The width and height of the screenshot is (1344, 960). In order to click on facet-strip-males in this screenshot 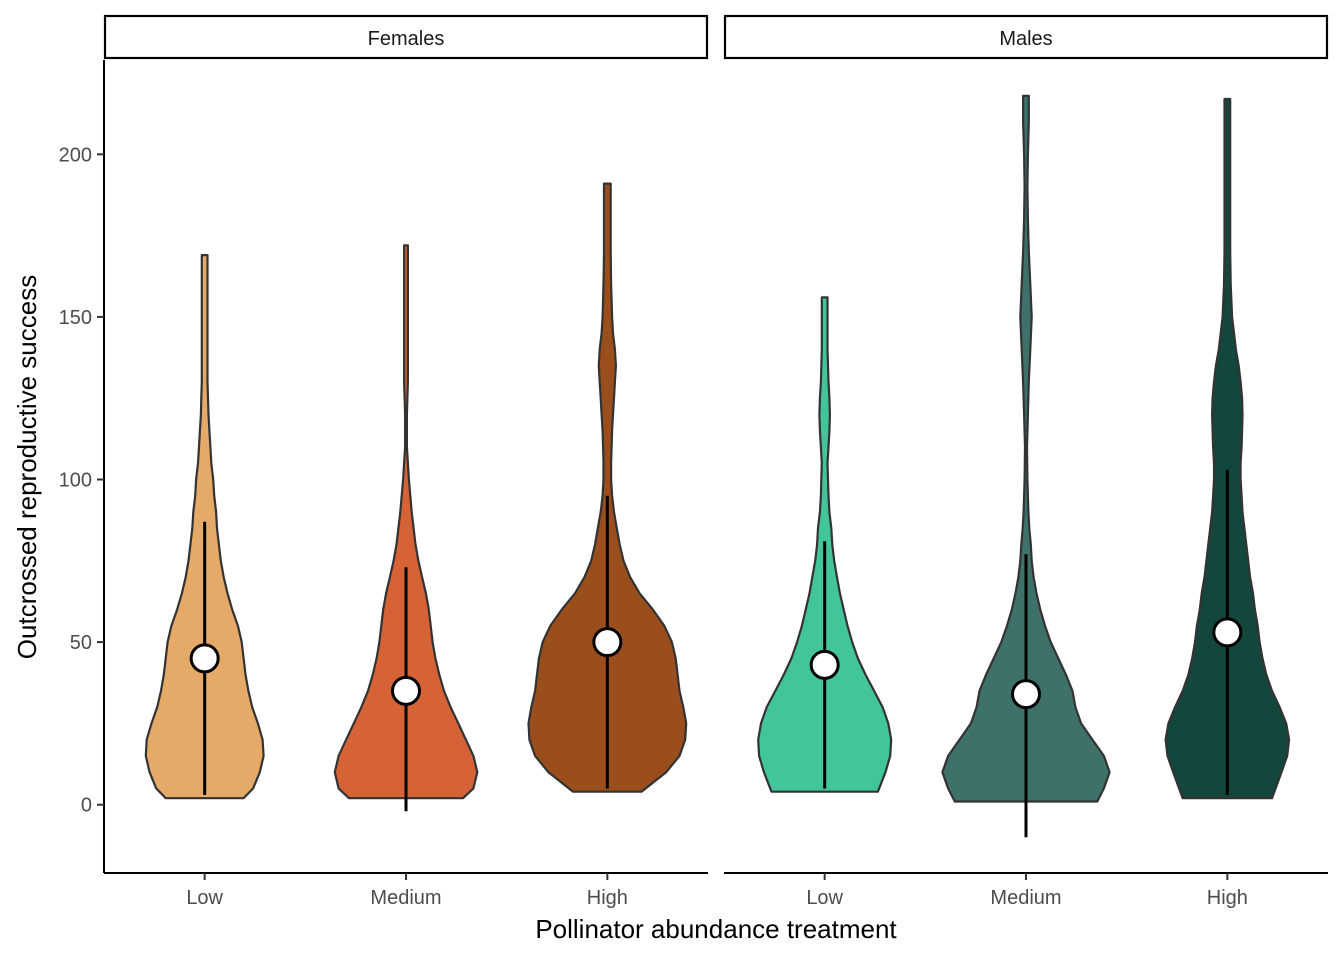, I will do `click(1026, 37)`.